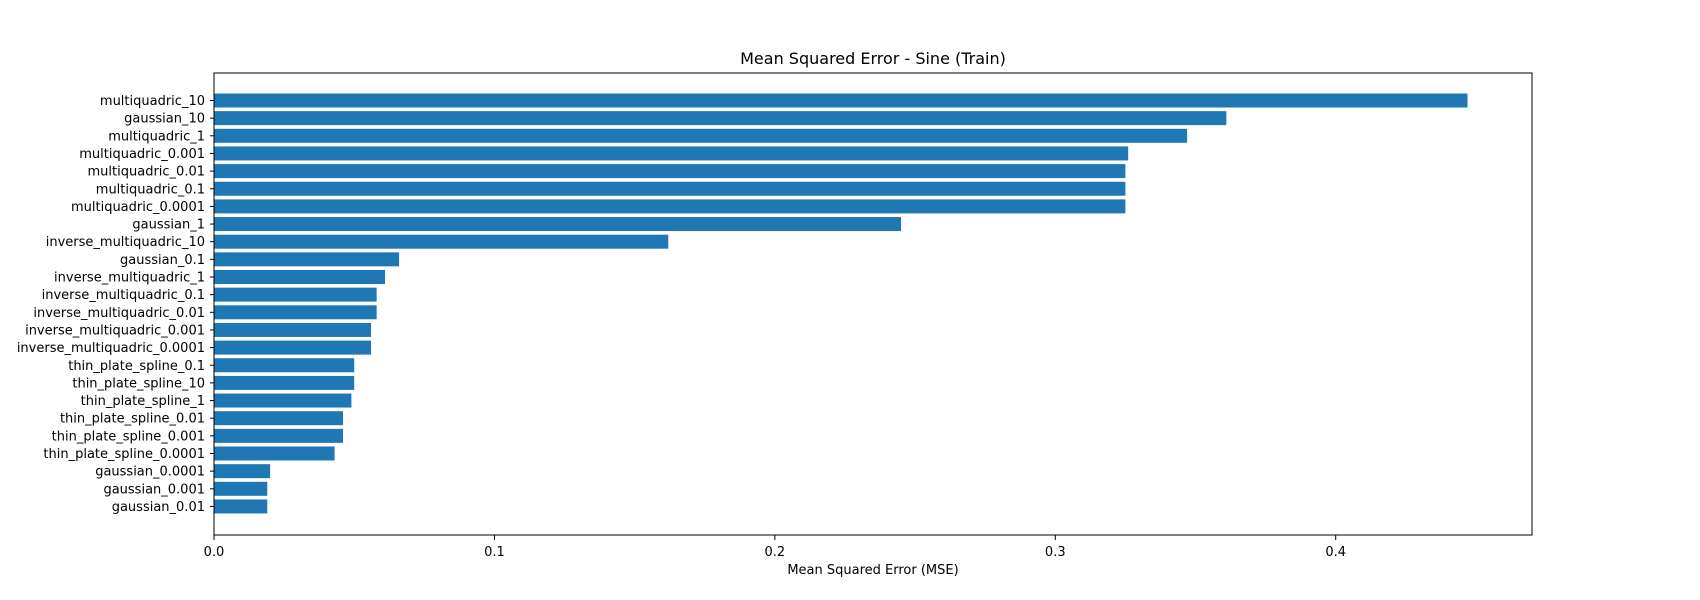  What do you see at coordinates (129, 278) in the screenshot?
I see `y-tick-label: inverse_multiquadric_1` at bounding box center [129, 278].